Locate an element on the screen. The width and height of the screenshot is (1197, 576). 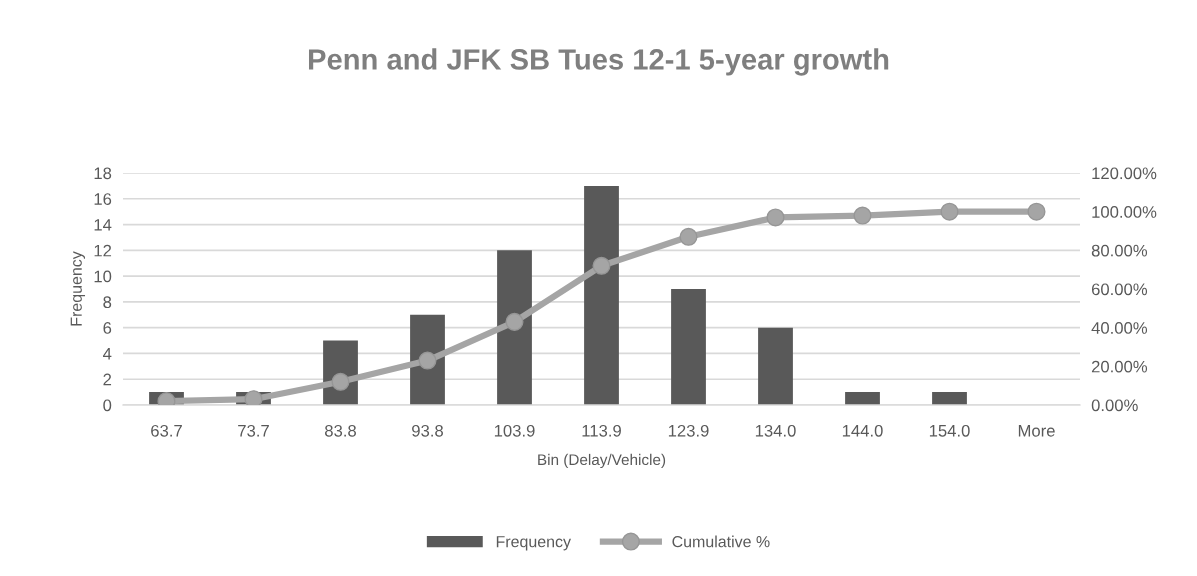
legend-label: Cumulative % is located at coordinates (721, 541).